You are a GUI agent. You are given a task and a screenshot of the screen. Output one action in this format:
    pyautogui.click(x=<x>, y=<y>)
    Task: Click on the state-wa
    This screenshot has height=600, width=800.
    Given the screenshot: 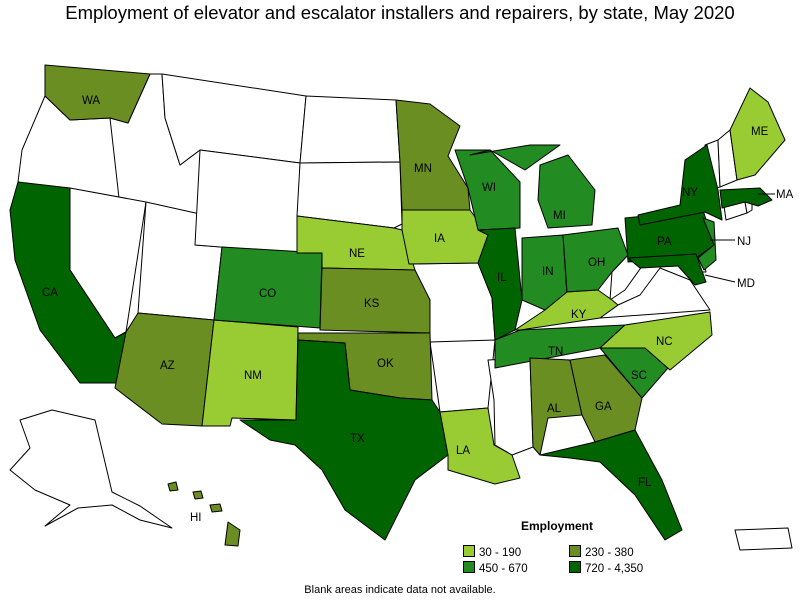 What is the action you would take?
    pyautogui.click(x=97, y=94)
    